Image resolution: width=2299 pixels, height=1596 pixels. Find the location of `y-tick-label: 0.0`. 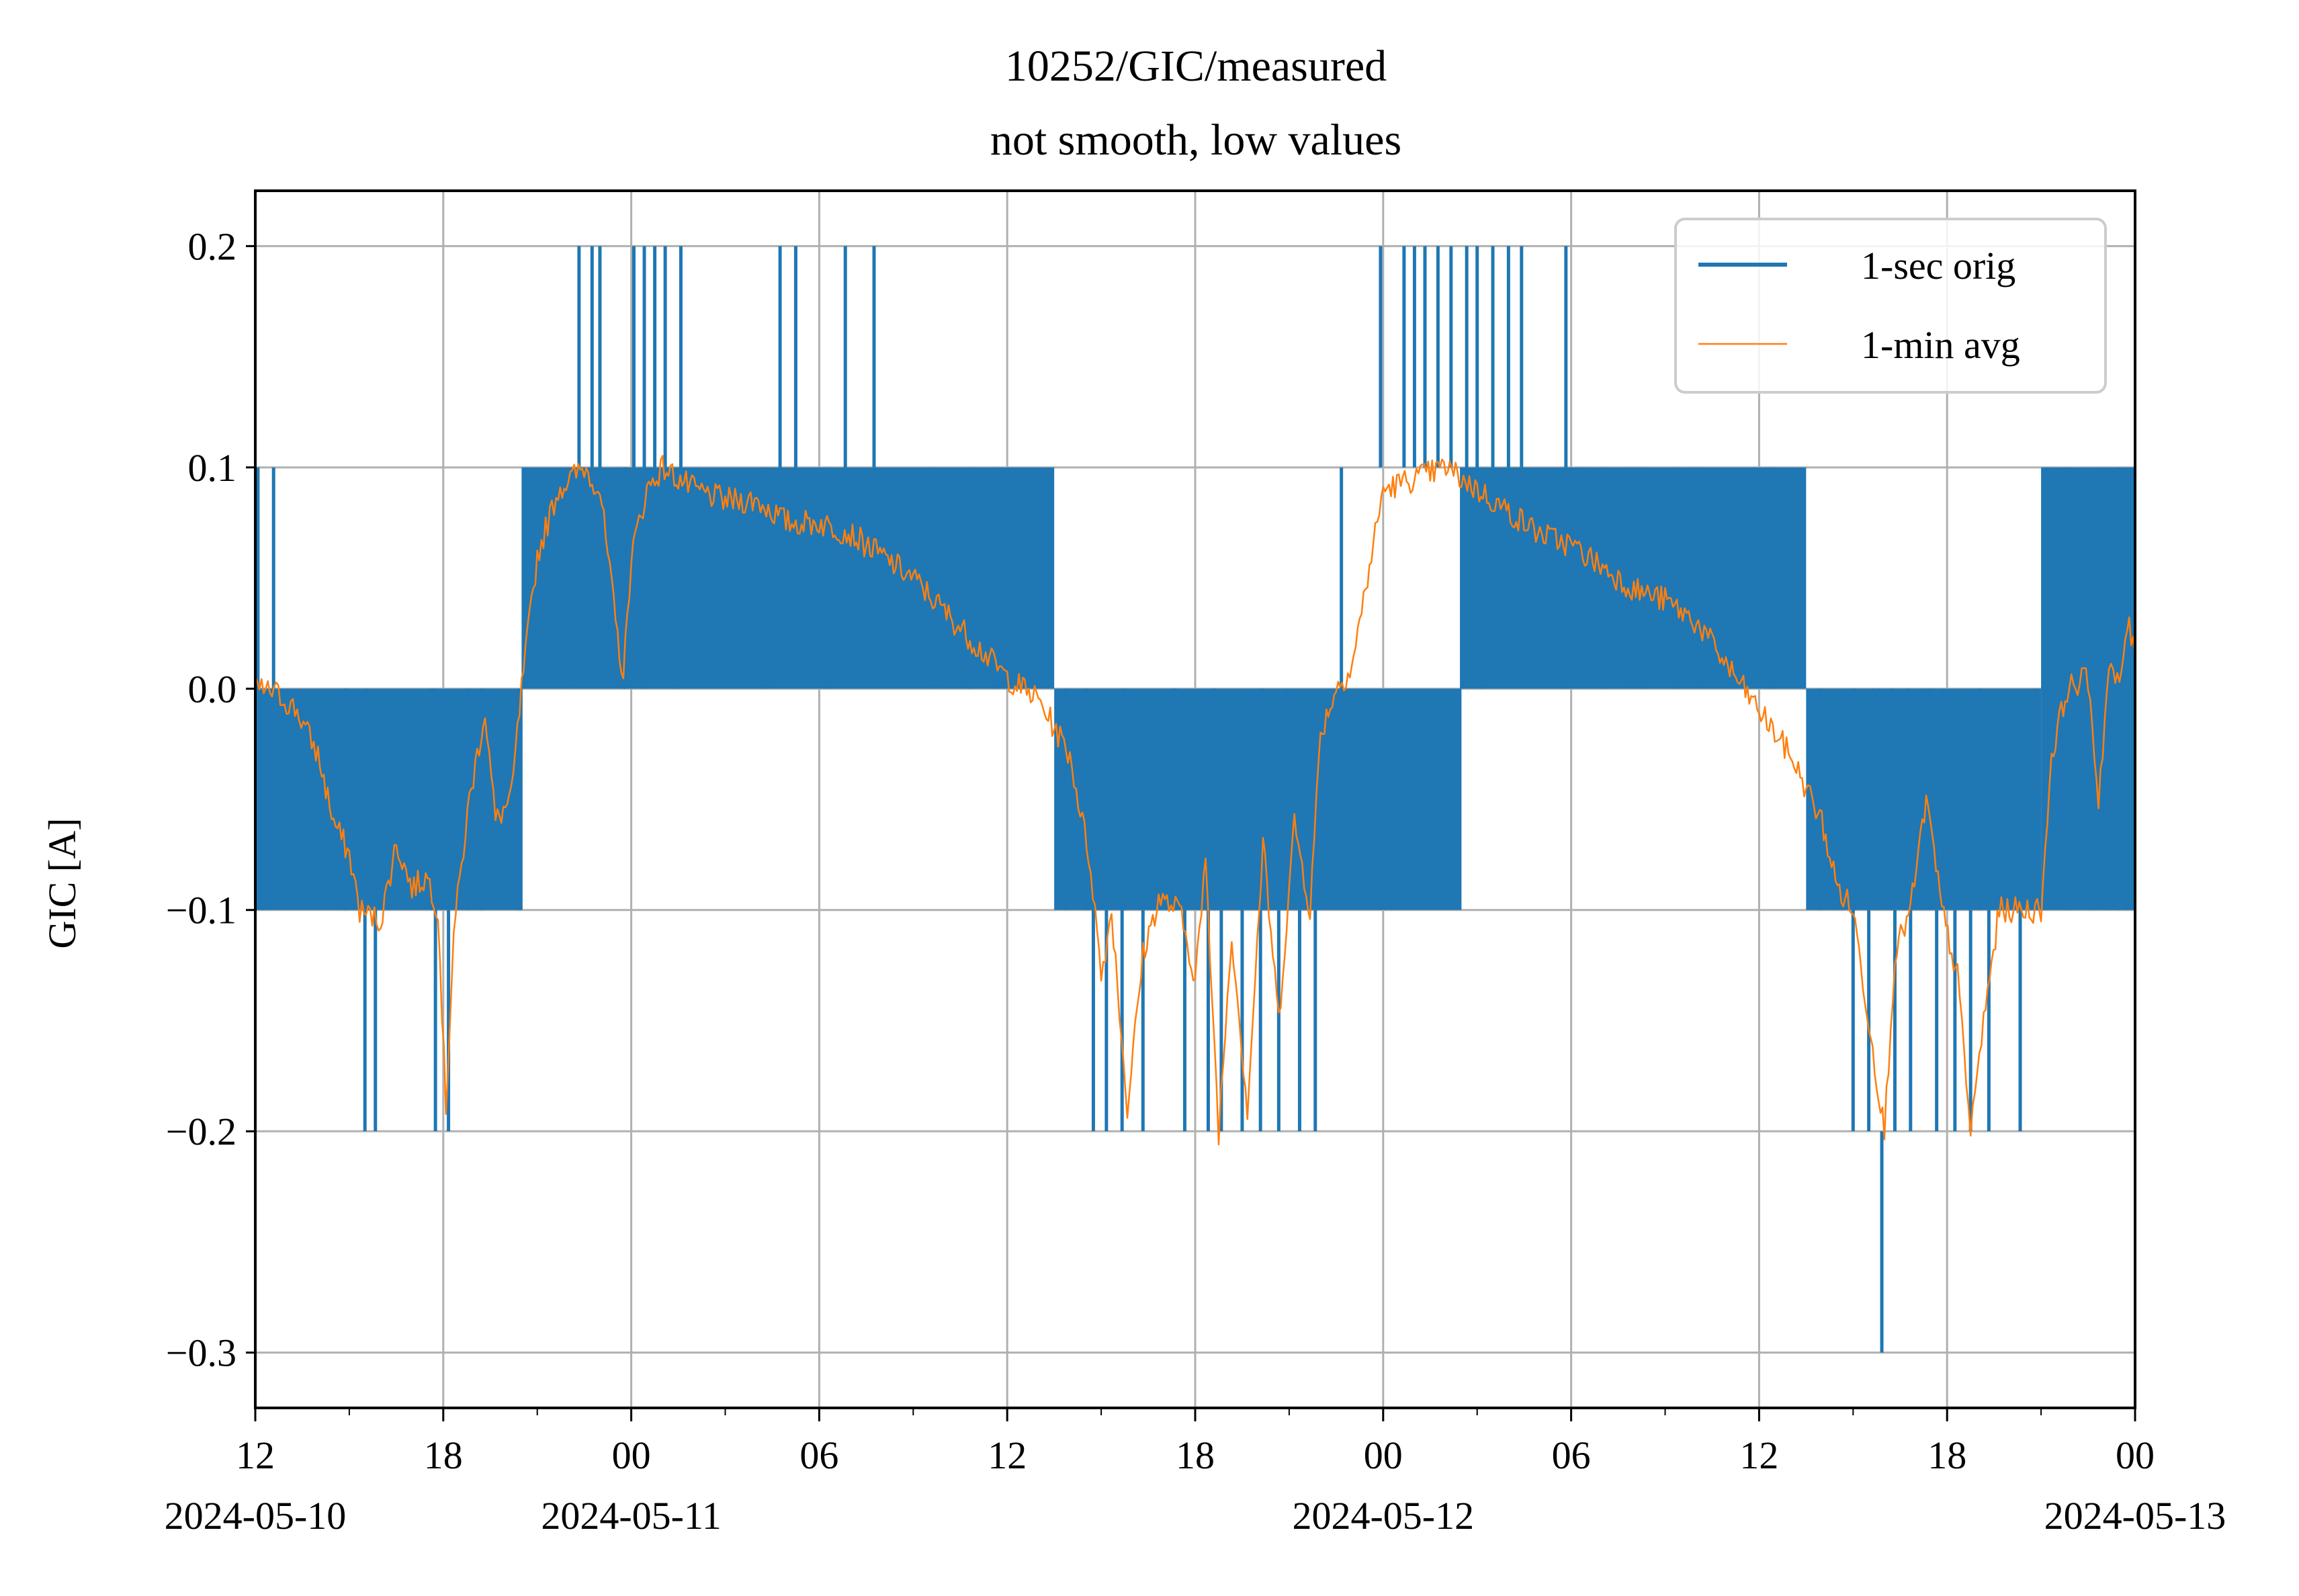

y-tick-label: 0.0 is located at coordinates (212, 689).